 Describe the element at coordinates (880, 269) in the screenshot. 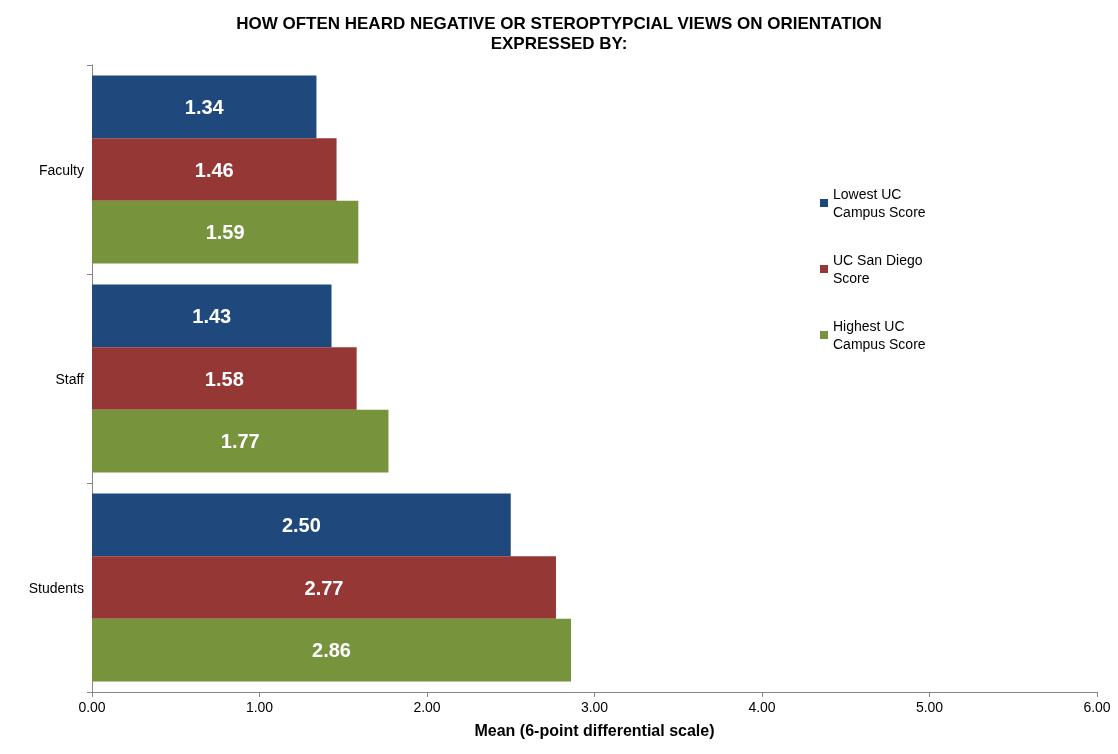

I see `legend-label: UC San Diego Score` at that location.